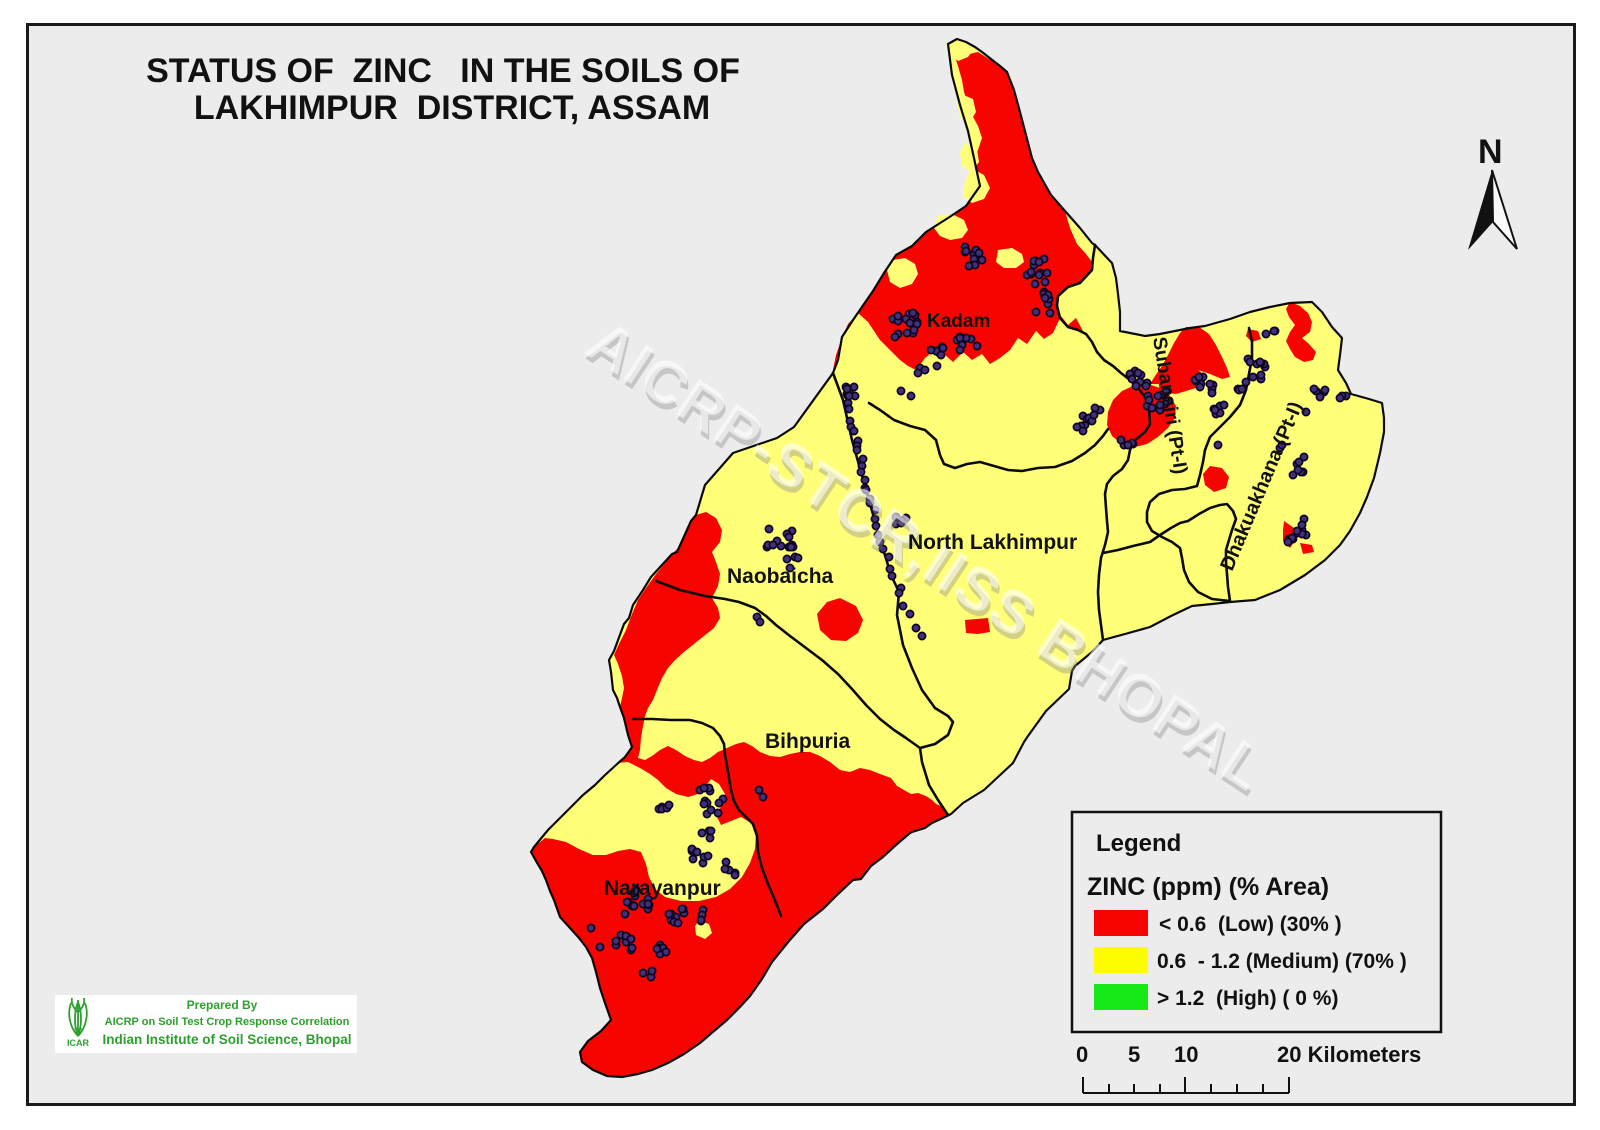 The width and height of the screenshot is (1600, 1130). What do you see at coordinates (780, 576) in the screenshot?
I see `svg-text: Naobaicha` at bounding box center [780, 576].